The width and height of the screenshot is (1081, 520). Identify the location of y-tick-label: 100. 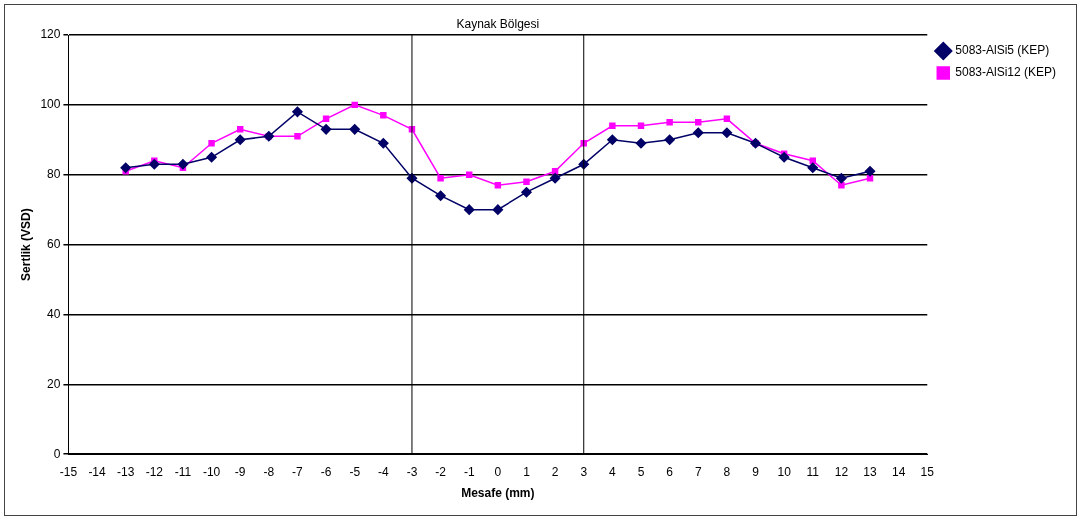
(50, 104).